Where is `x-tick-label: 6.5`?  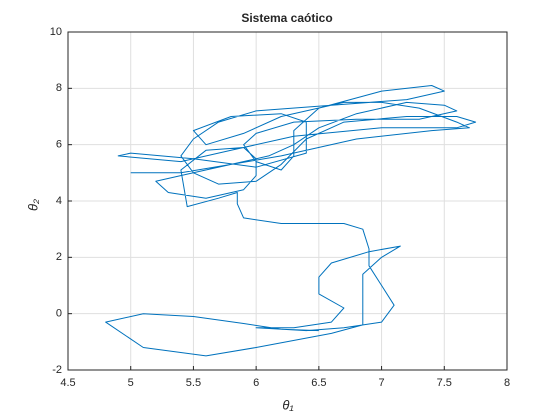 x-tick-label: 6.5 is located at coordinates (318, 383).